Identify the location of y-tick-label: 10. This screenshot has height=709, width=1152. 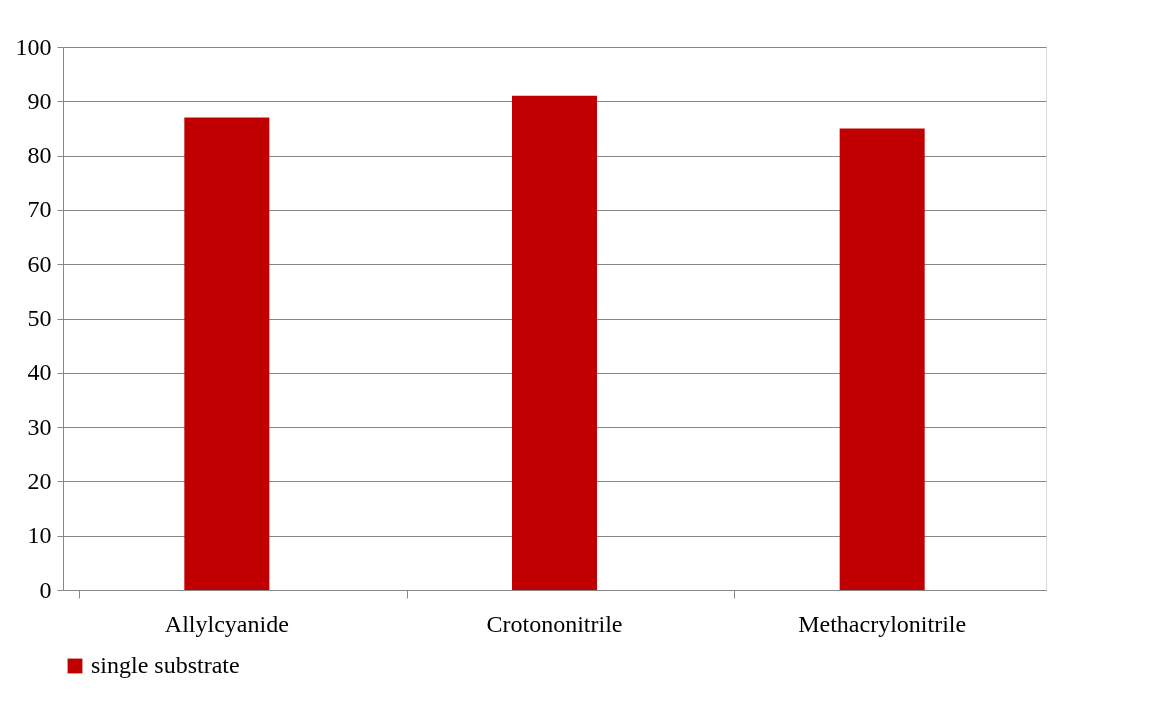
(39, 535).